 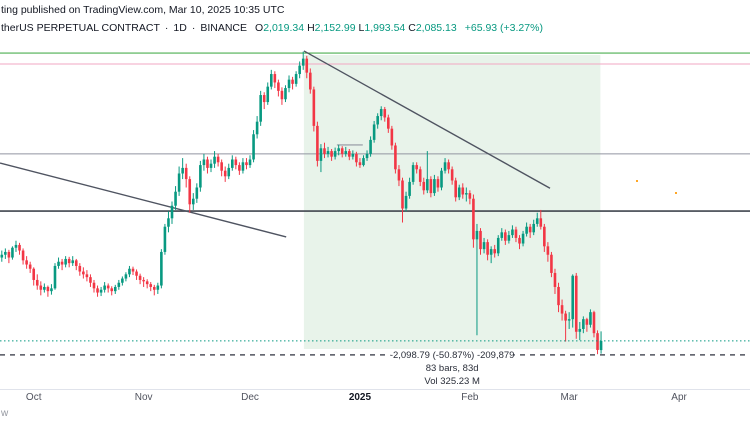 I want to click on axis-label-feb: Feb, so click(x=470, y=397).